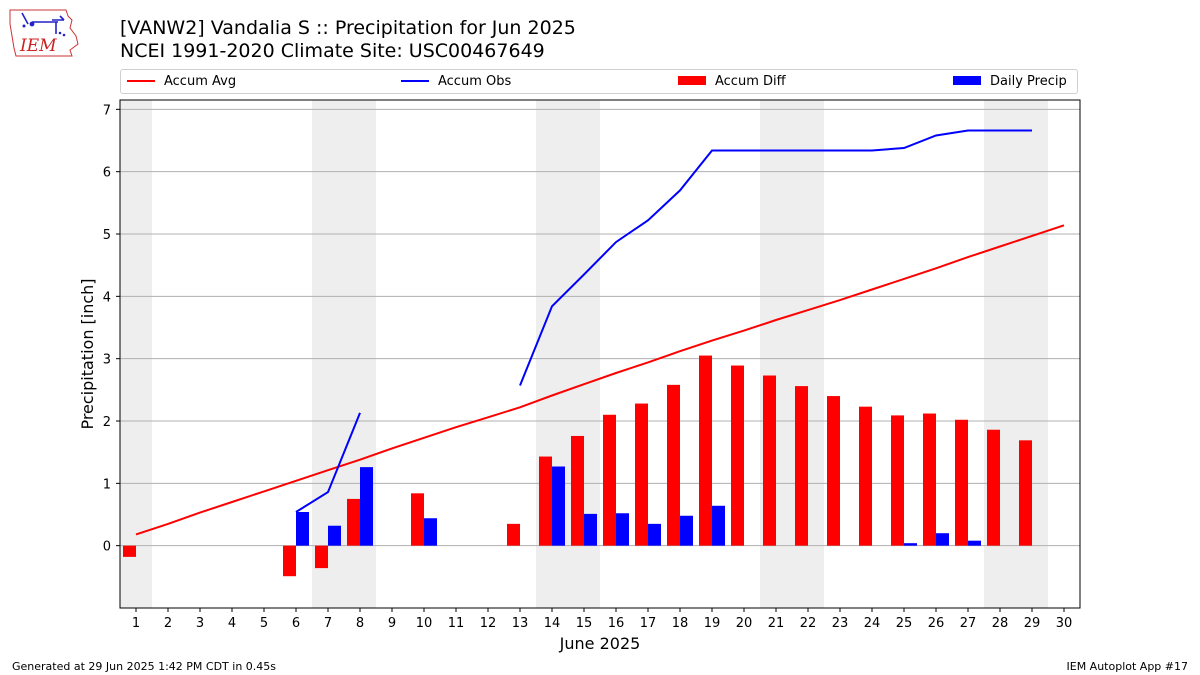 The width and height of the screenshot is (1200, 675). What do you see at coordinates (808, 623) in the screenshot?
I see `x-tick-label-22: 22` at bounding box center [808, 623].